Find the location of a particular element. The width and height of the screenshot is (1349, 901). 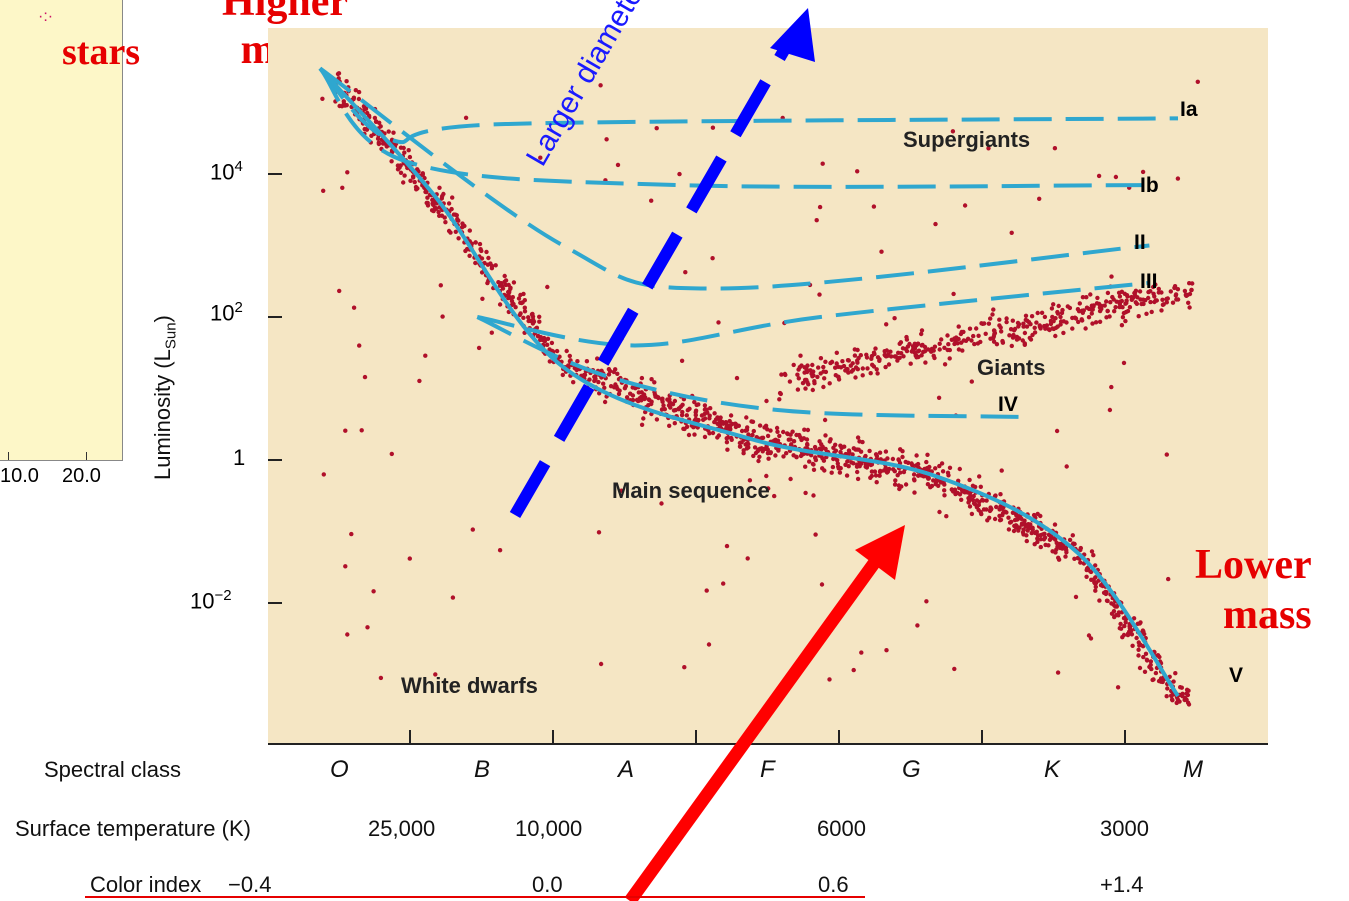

color-index-neg04: −0.4 is located at coordinates (250, 884).